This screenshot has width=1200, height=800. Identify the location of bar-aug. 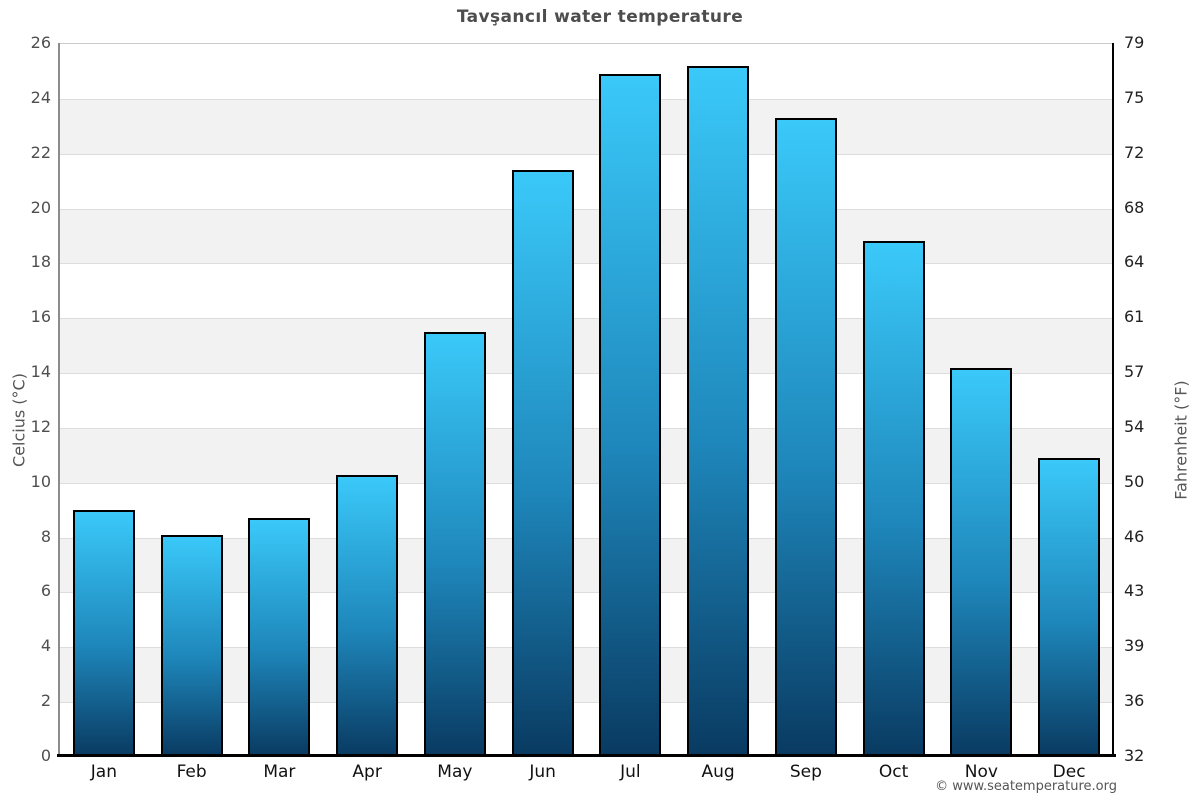
(718, 411).